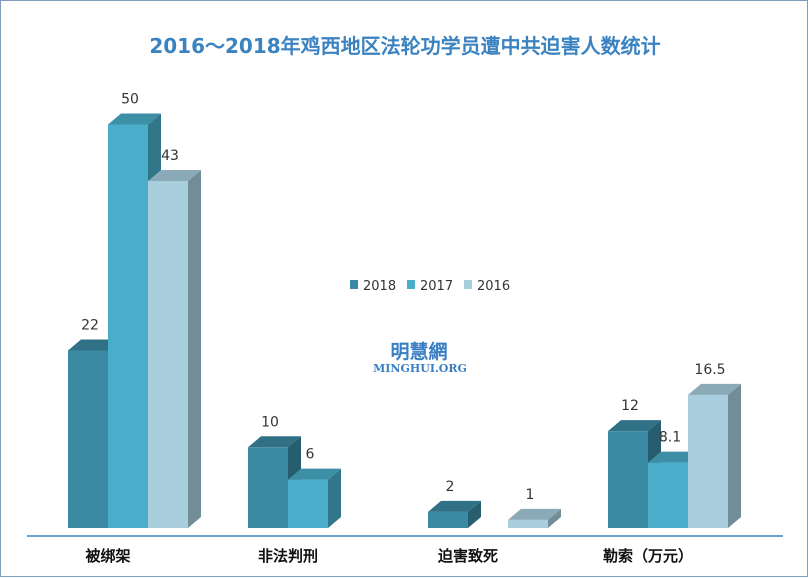  I want to click on data-label: 8.1, so click(670, 438).